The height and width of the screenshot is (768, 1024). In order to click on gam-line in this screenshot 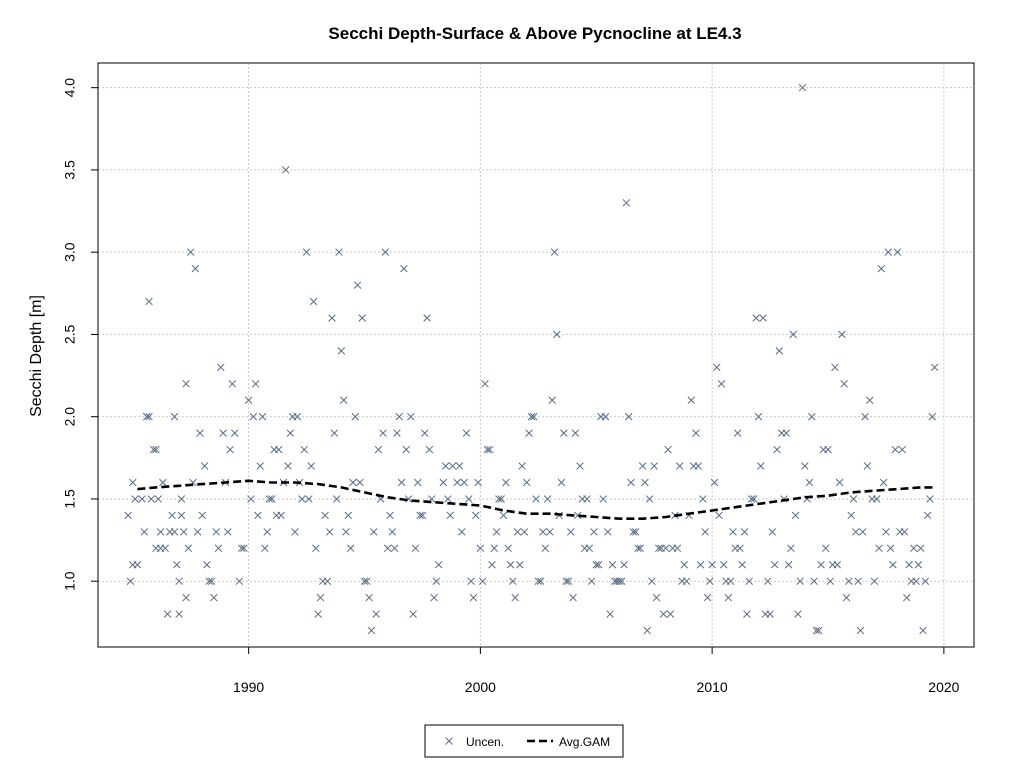, I will do `click(536, 499)`.